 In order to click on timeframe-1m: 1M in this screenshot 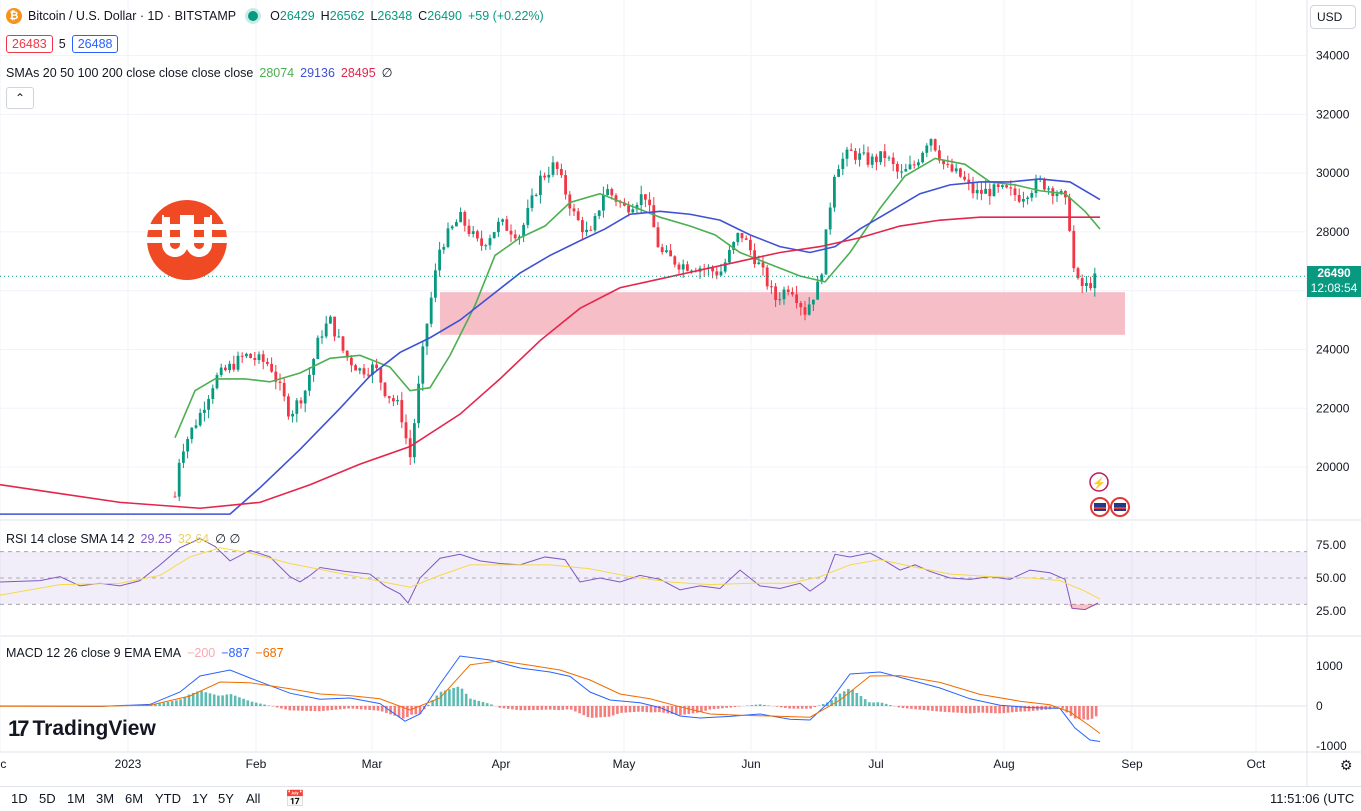, I will do `click(76, 798)`.